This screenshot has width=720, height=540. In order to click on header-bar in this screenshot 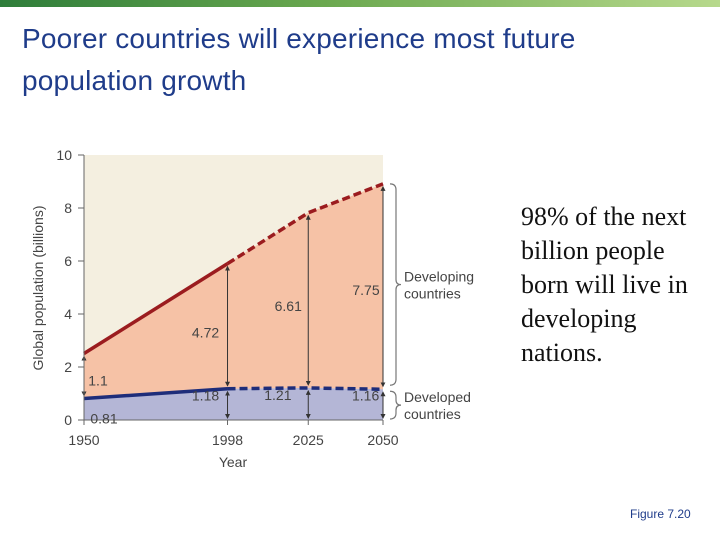, I will do `click(360, 3)`.